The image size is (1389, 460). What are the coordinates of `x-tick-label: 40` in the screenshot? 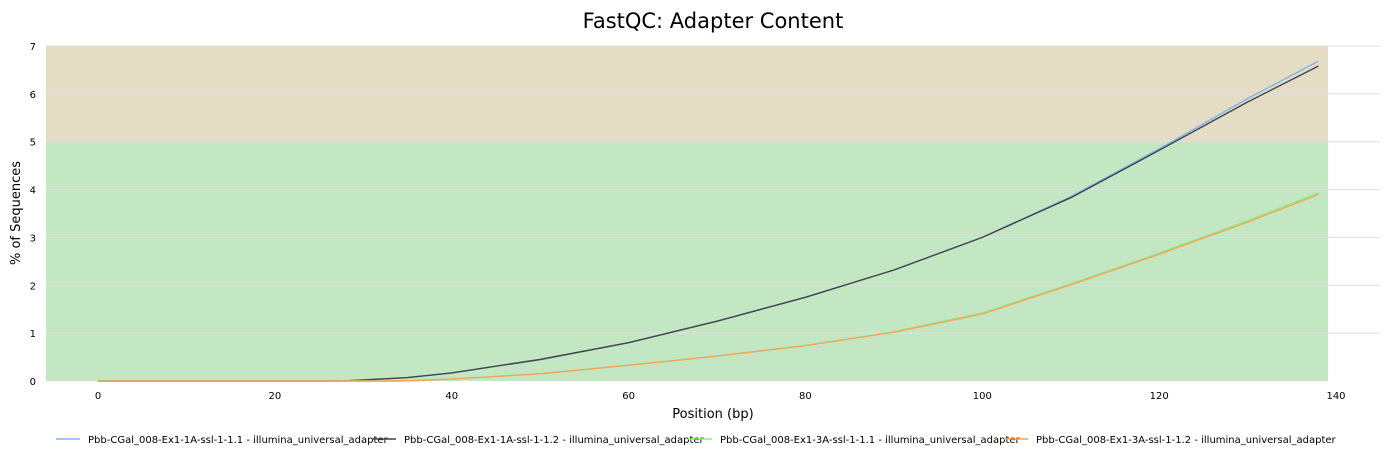 It's located at (451, 396).